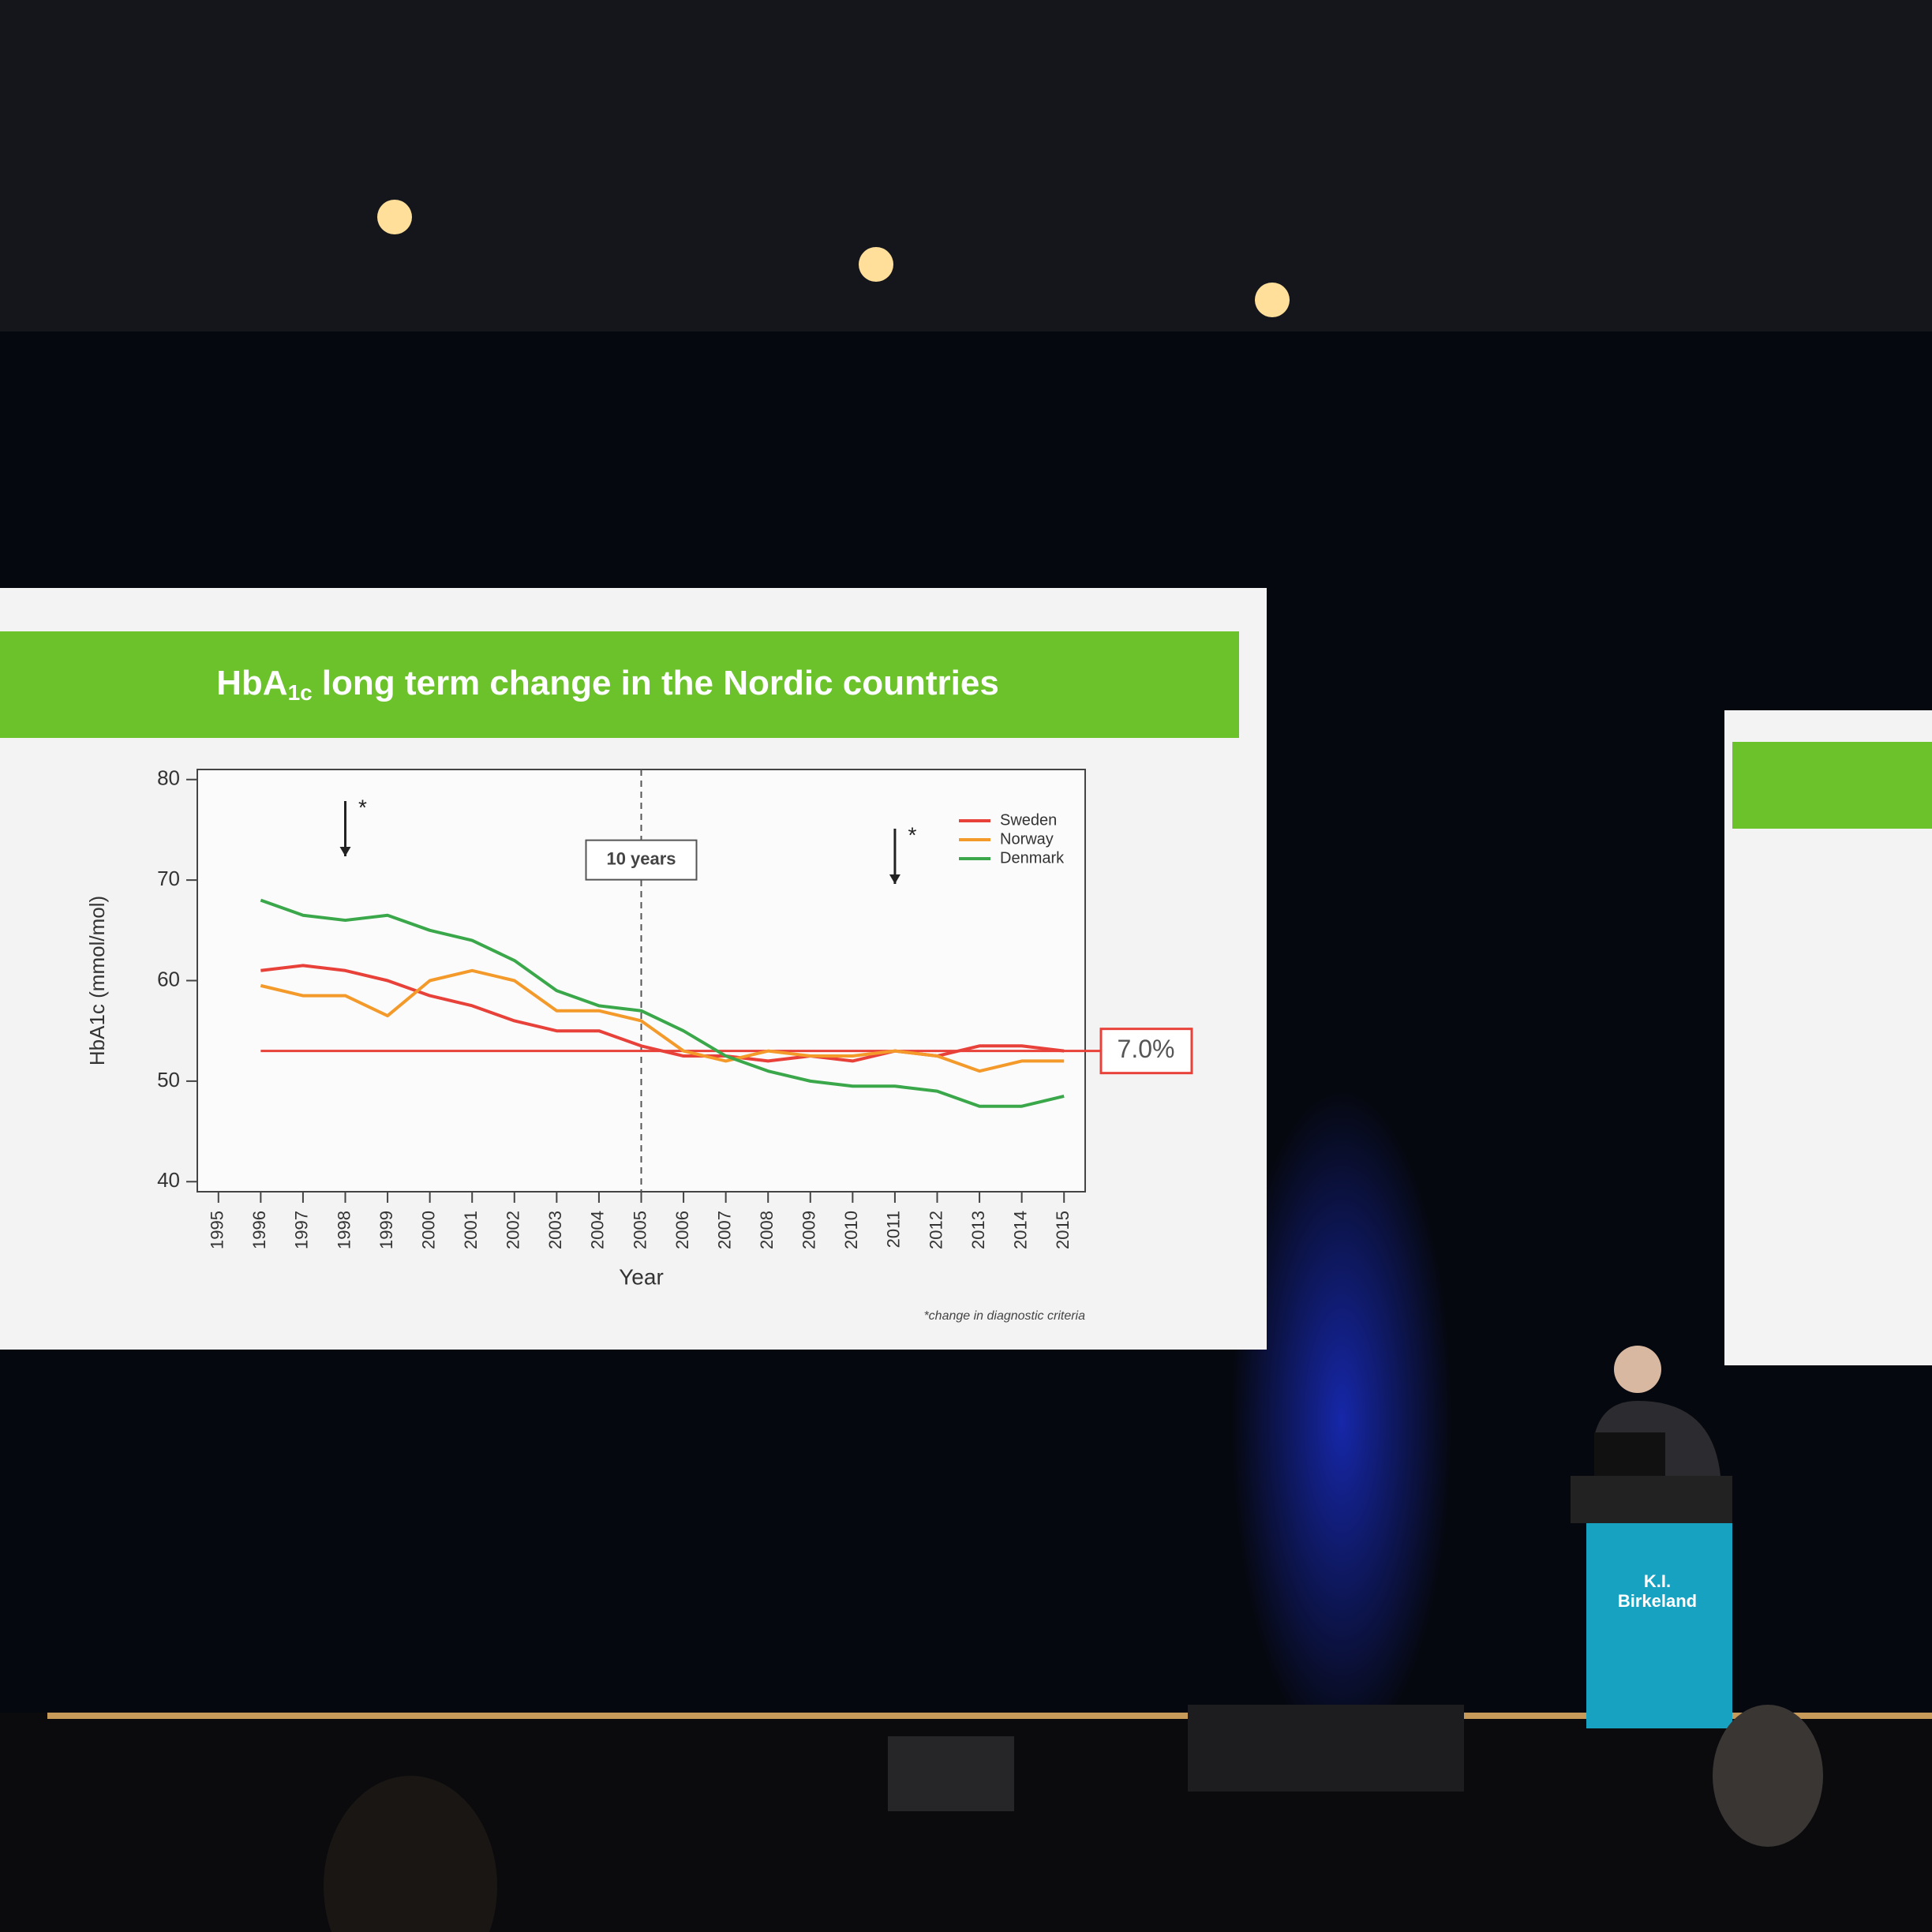 Image resolution: width=1932 pixels, height=1932 pixels. I want to click on presenter-head, so click(1637, 1369).